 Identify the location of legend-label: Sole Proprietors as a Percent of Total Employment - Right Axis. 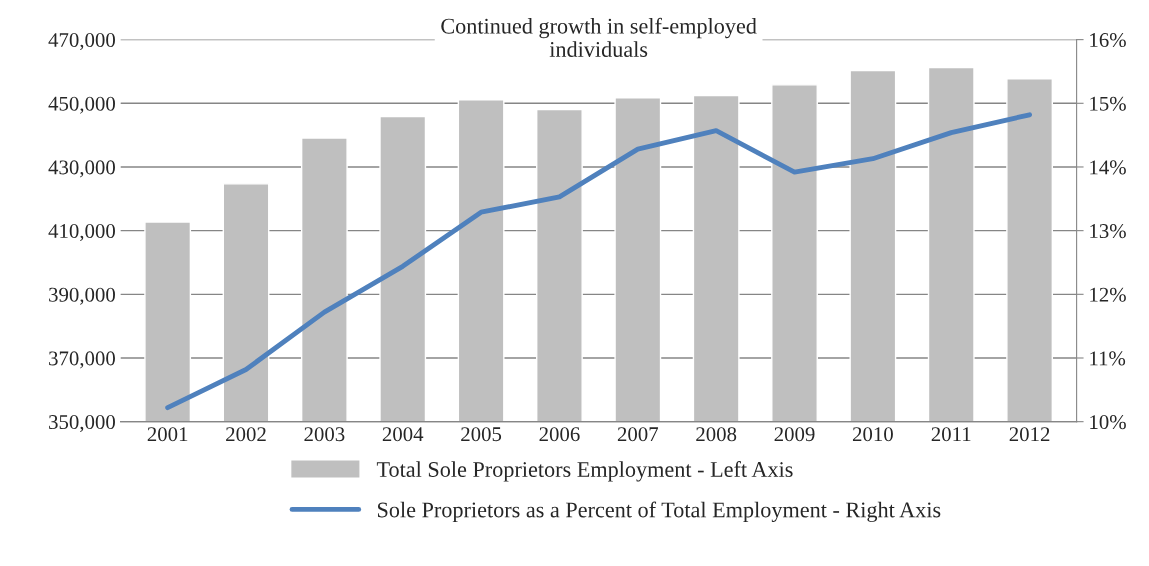
(659, 511).